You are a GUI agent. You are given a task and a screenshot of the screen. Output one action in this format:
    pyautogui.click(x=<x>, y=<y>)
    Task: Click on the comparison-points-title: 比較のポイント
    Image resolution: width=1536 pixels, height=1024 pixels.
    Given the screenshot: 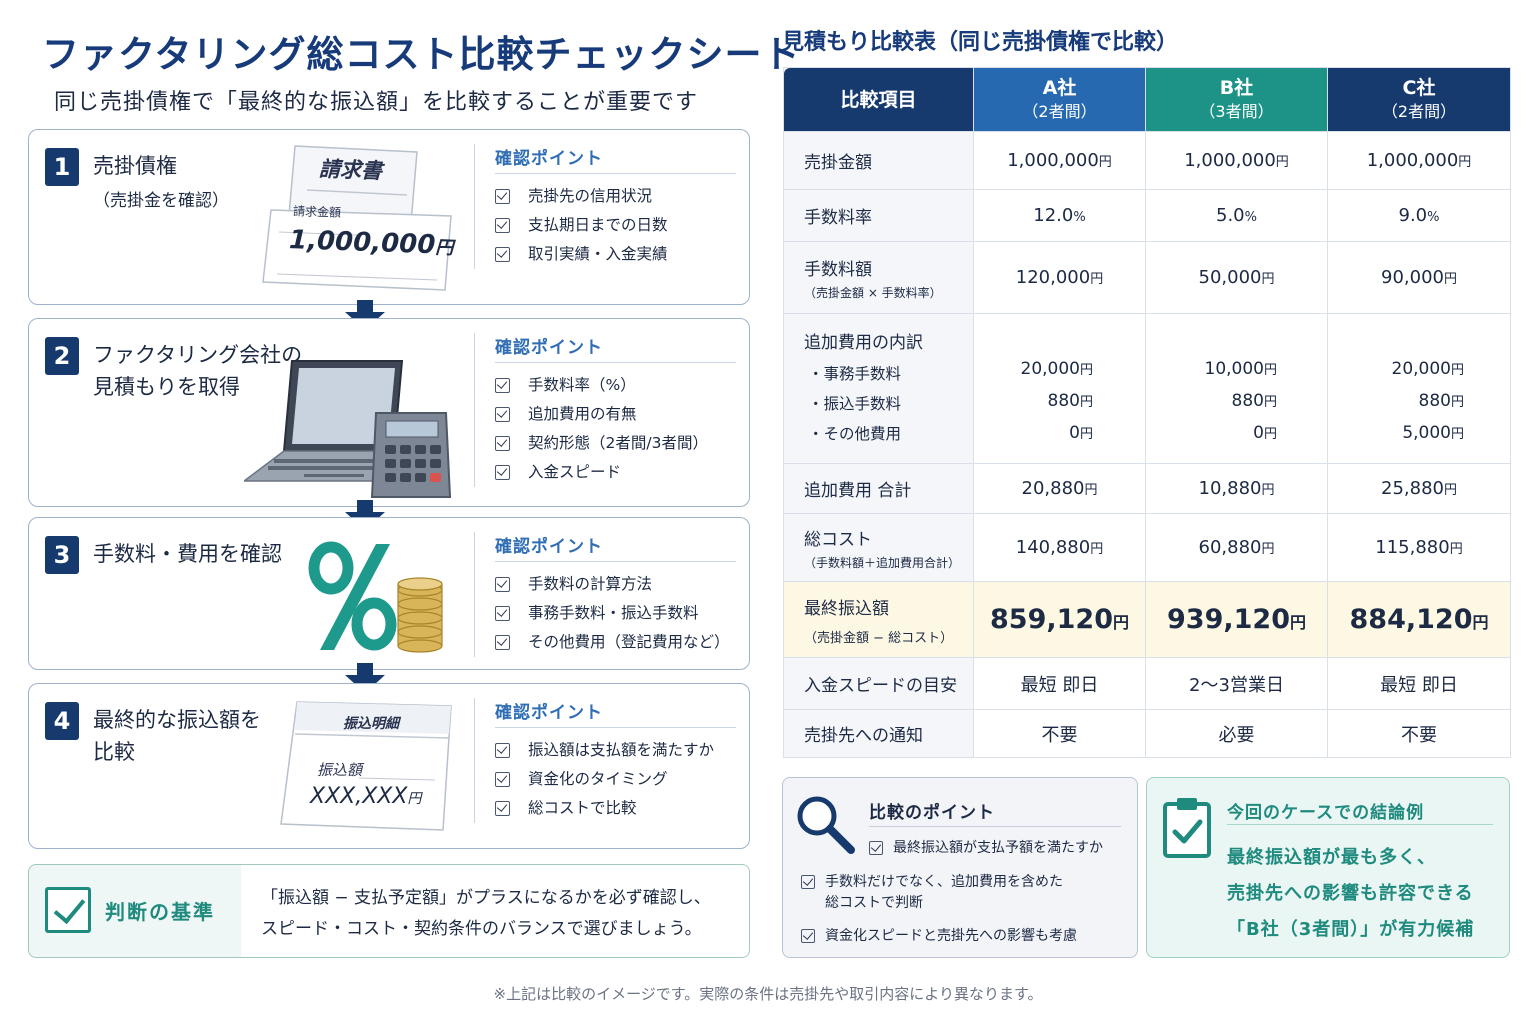 What is the action you would take?
    pyautogui.click(x=932, y=813)
    